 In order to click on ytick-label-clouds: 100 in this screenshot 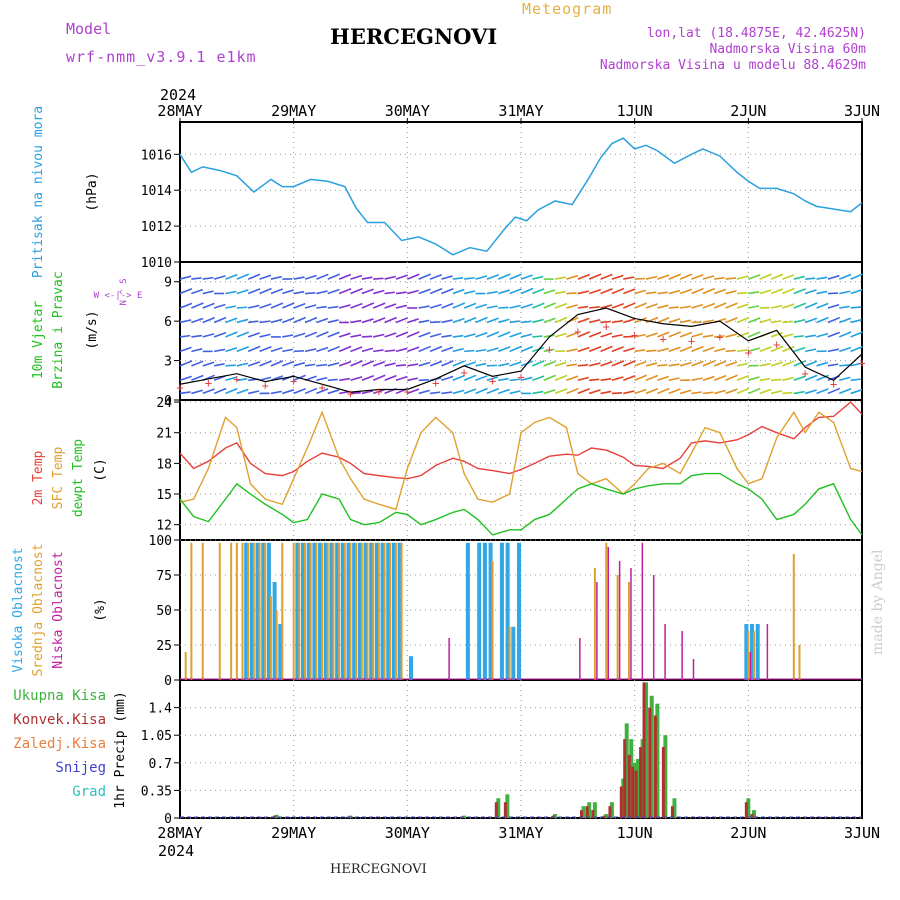, I will do `click(160, 541)`.